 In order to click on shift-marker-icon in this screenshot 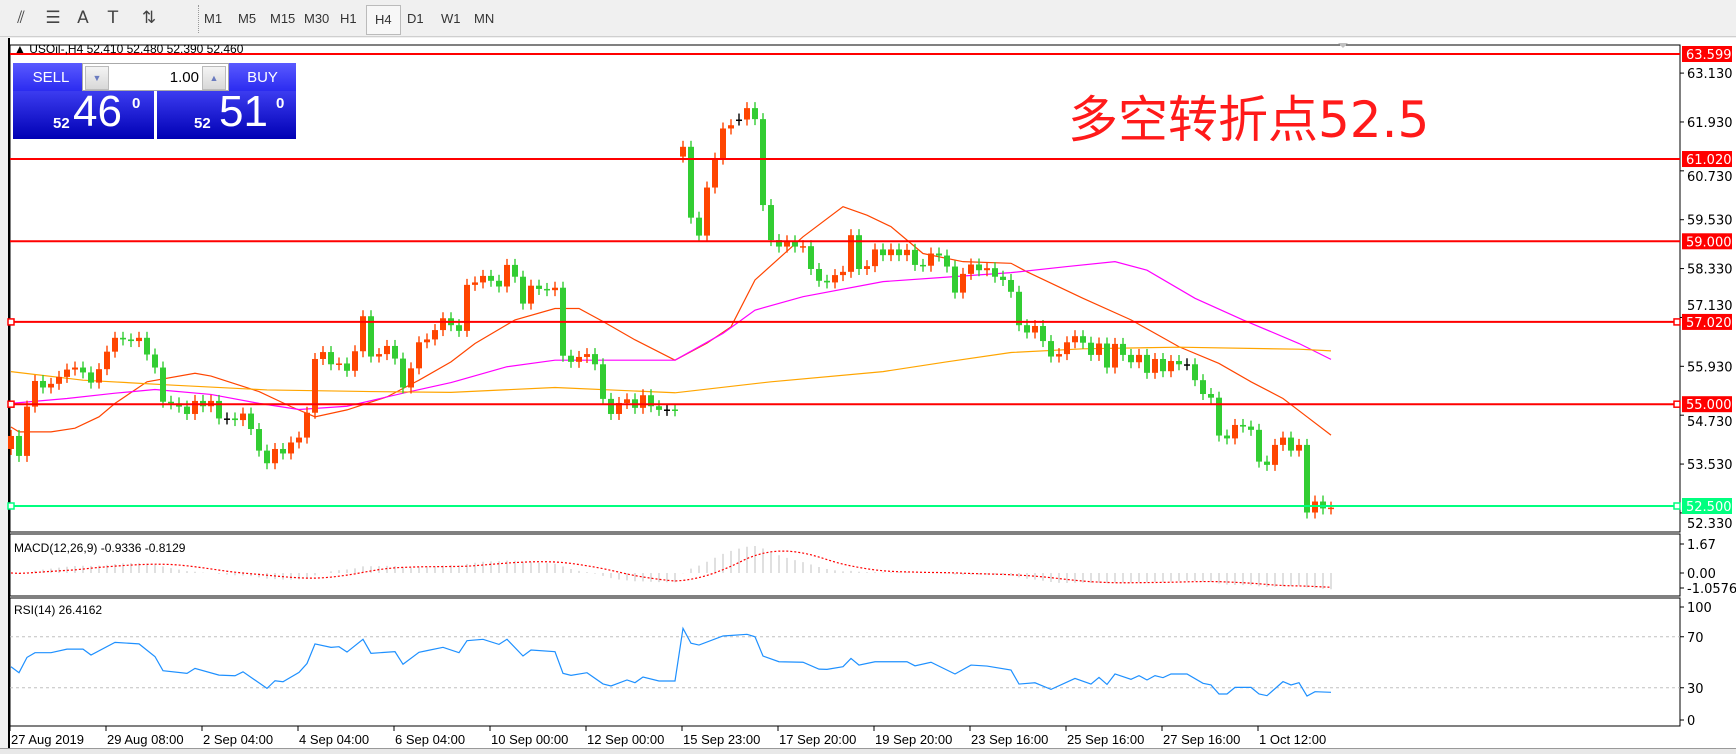, I will do `click(1343, 45)`.